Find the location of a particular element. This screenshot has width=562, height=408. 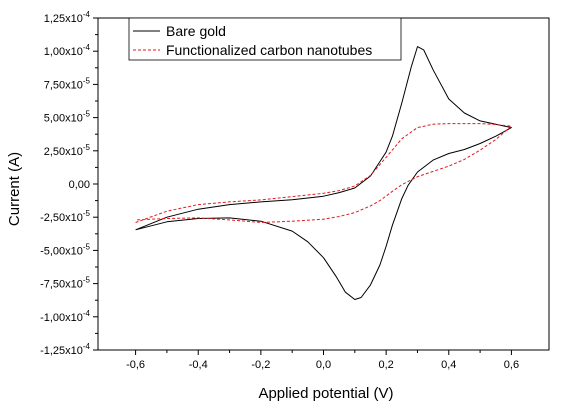

x-tick-label: 0,0 is located at coordinates (323, 365).